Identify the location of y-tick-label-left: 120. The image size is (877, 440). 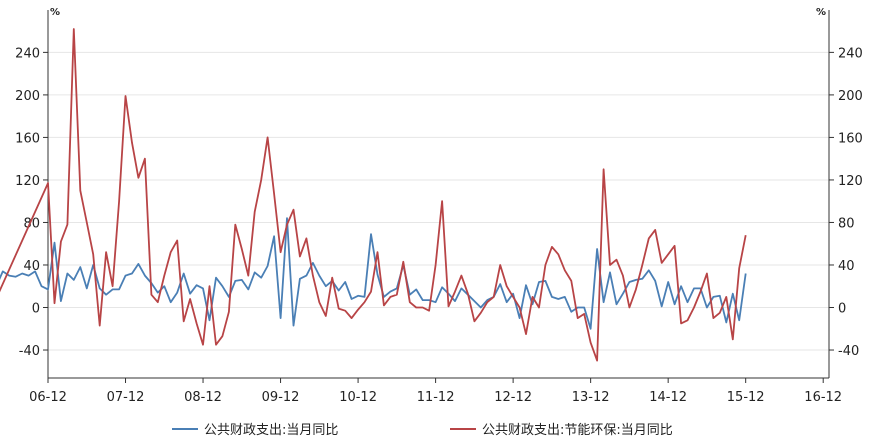
(27, 181).